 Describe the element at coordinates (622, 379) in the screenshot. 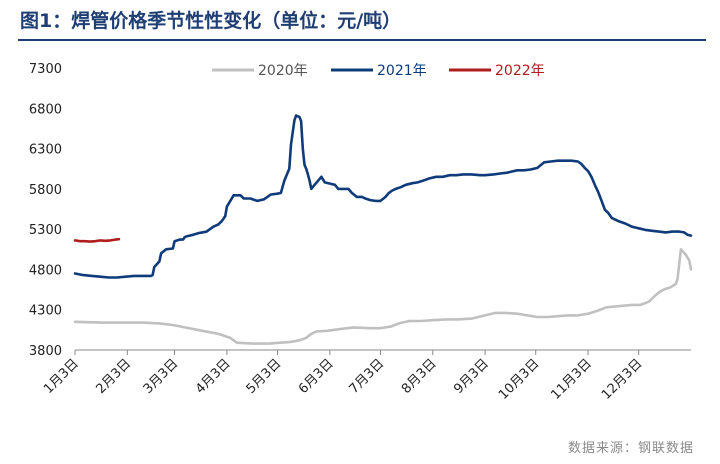

I see `x-tick-label: 12月3日` at that location.